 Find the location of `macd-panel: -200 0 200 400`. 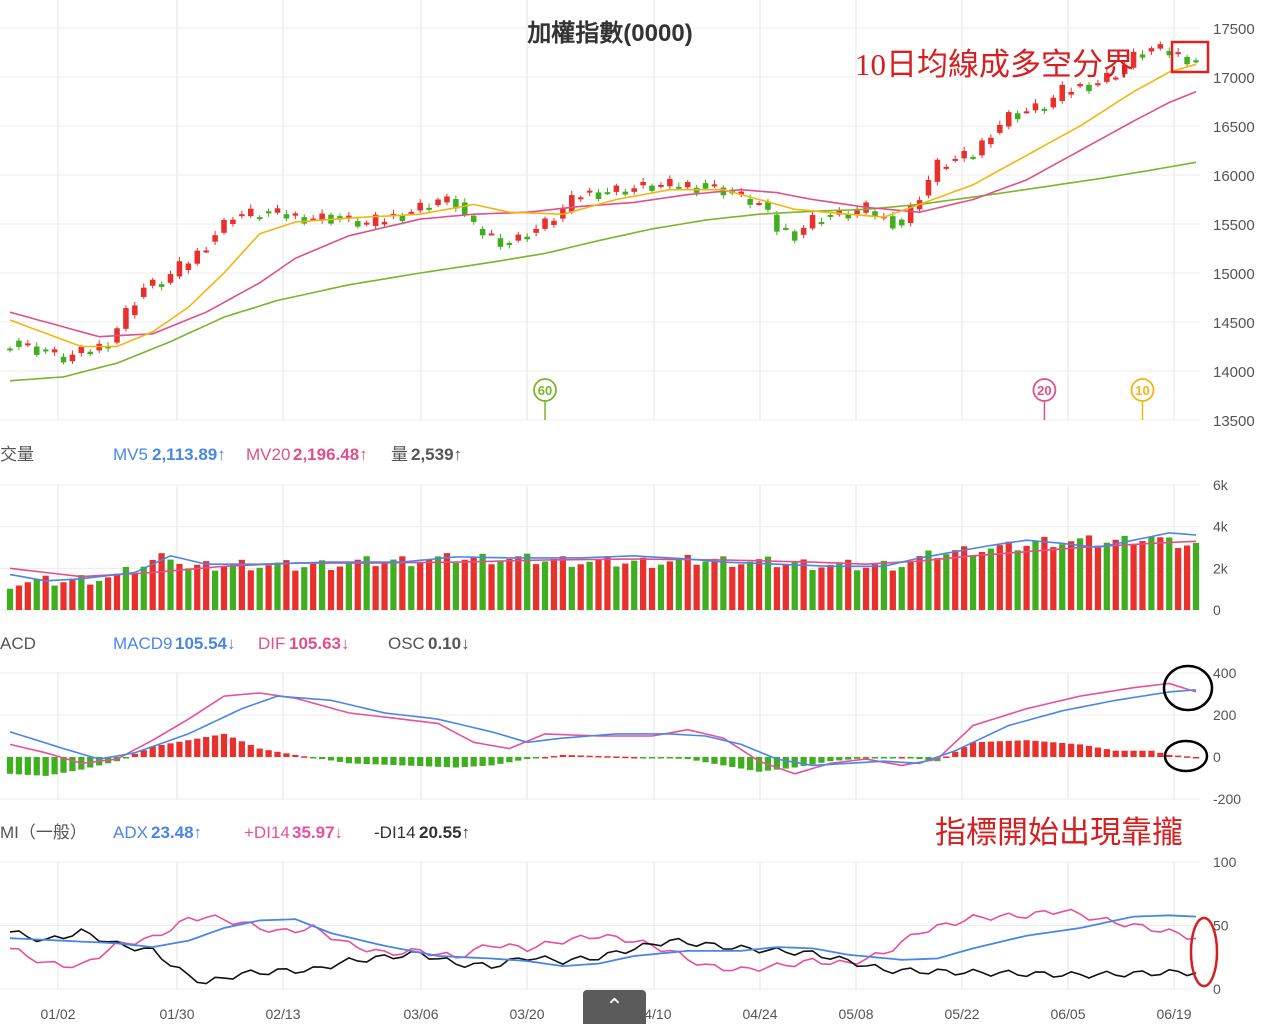

macd-panel: -200 0 200 400 is located at coordinates (623, 736).